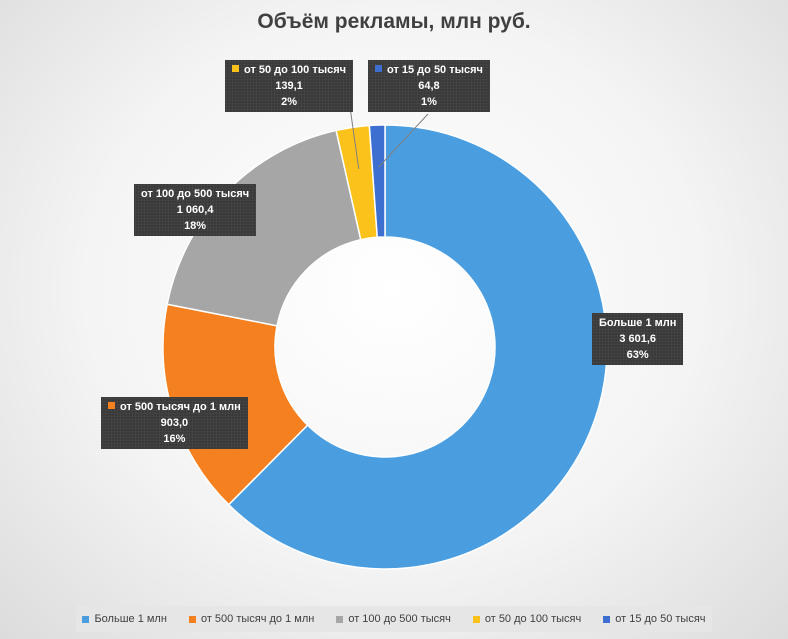 The image size is (788, 639). What do you see at coordinates (435, 70) in the screenshot?
I see `data-label-4-category: от 15 до 50 тысяч` at bounding box center [435, 70].